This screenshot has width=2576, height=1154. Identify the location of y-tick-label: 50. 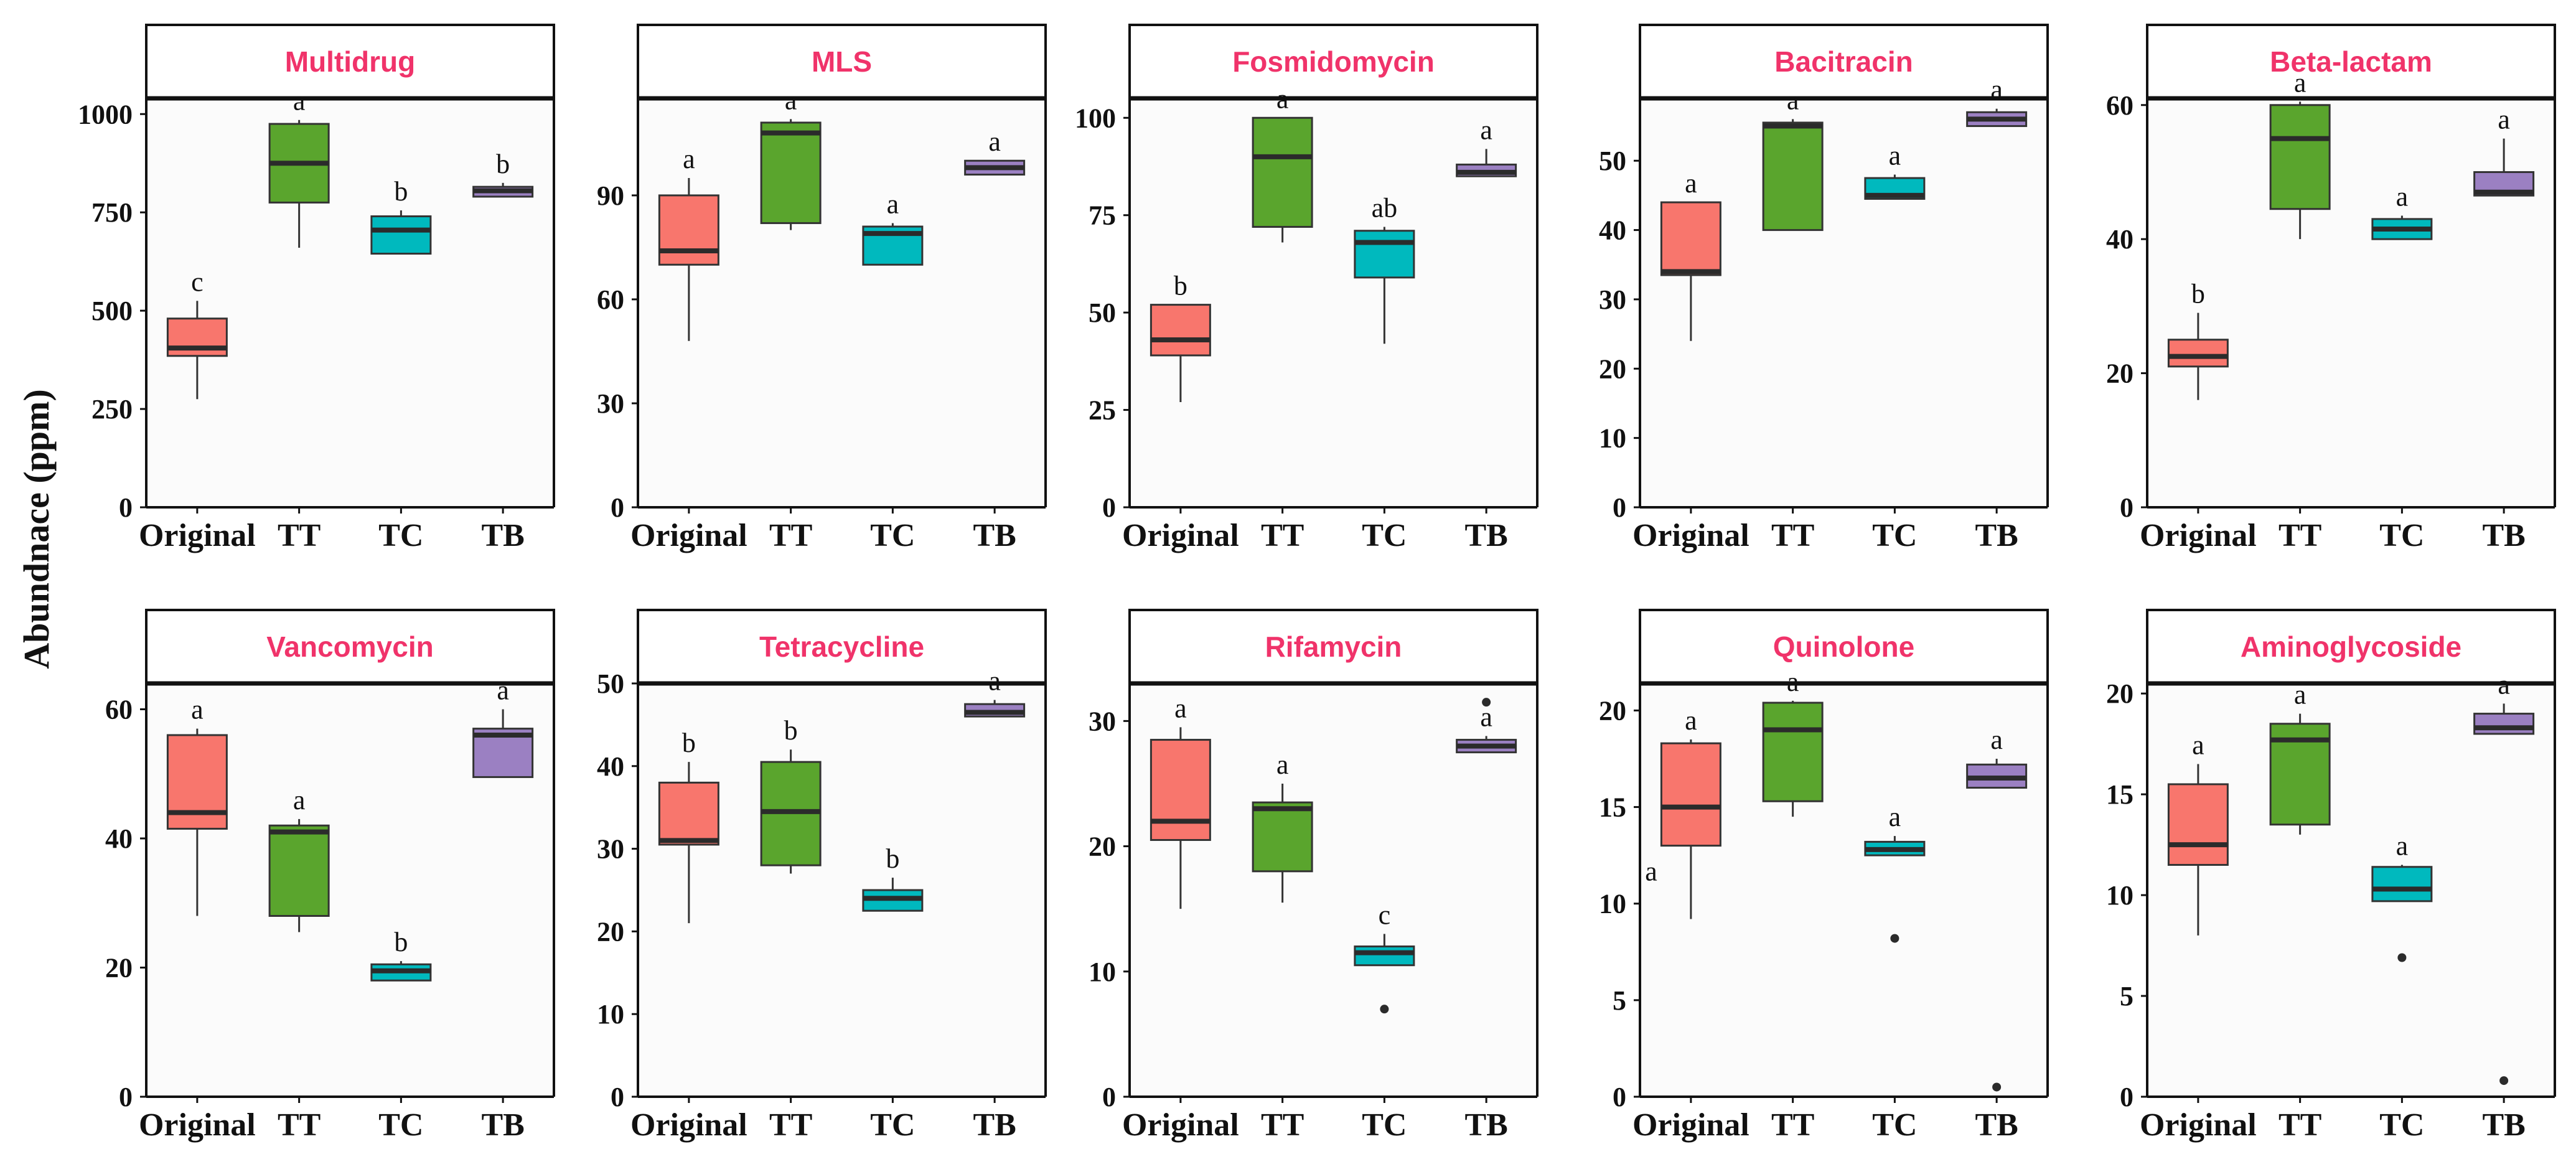
(1102, 313).